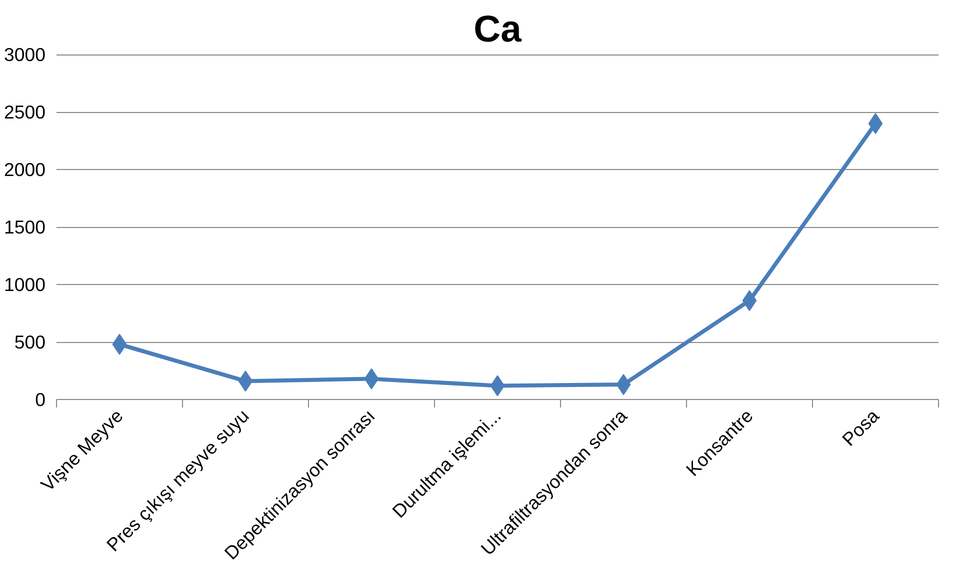 The height and width of the screenshot is (576, 960). Describe the element at coordinates (25, 284) in the screenshot. I see `y-tick-label: 1000` at that location.